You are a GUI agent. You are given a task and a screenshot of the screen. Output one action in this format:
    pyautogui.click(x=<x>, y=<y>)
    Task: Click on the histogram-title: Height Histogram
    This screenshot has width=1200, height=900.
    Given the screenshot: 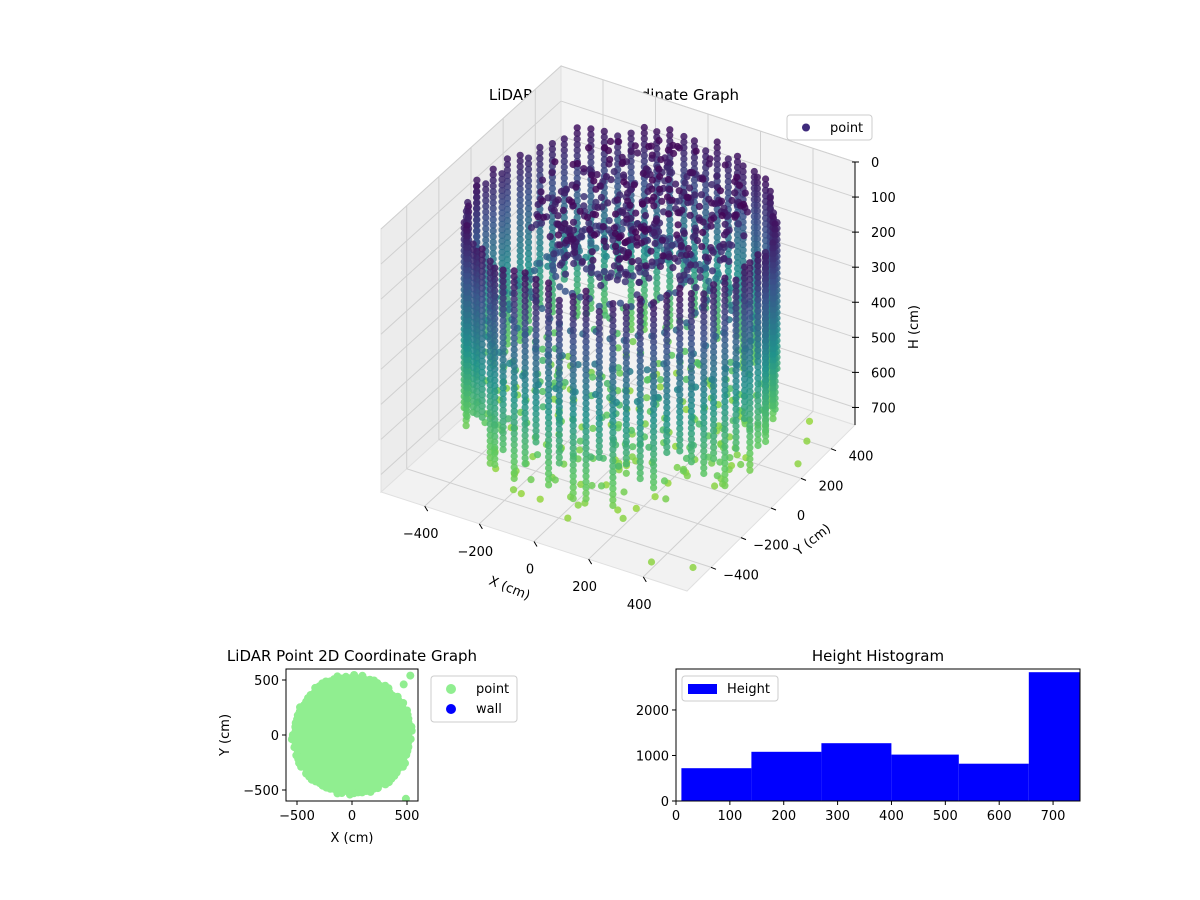 What is the action you would take?
    pyautogui.click(x=878, y=656)
    